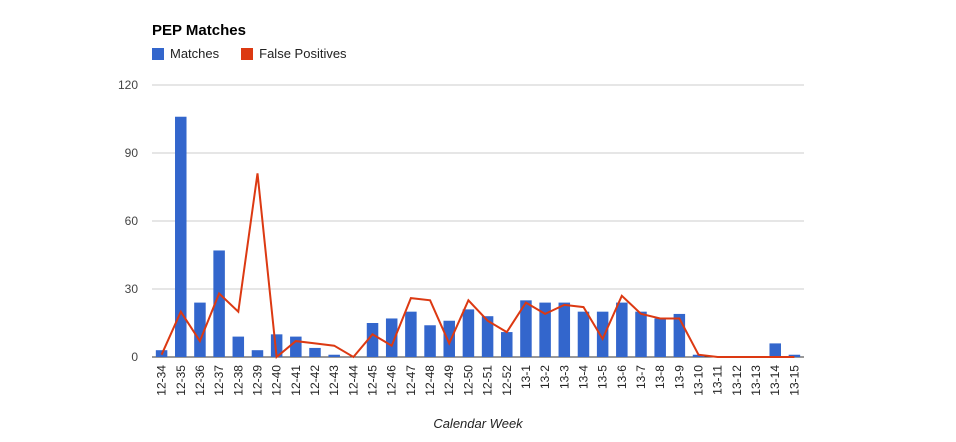 This screenshot has height=442, width=956. What do you see at coordinates (660, 377) in the screenshot?
I see `x-tick-label: 13-8` at bounding box center [660, 377].